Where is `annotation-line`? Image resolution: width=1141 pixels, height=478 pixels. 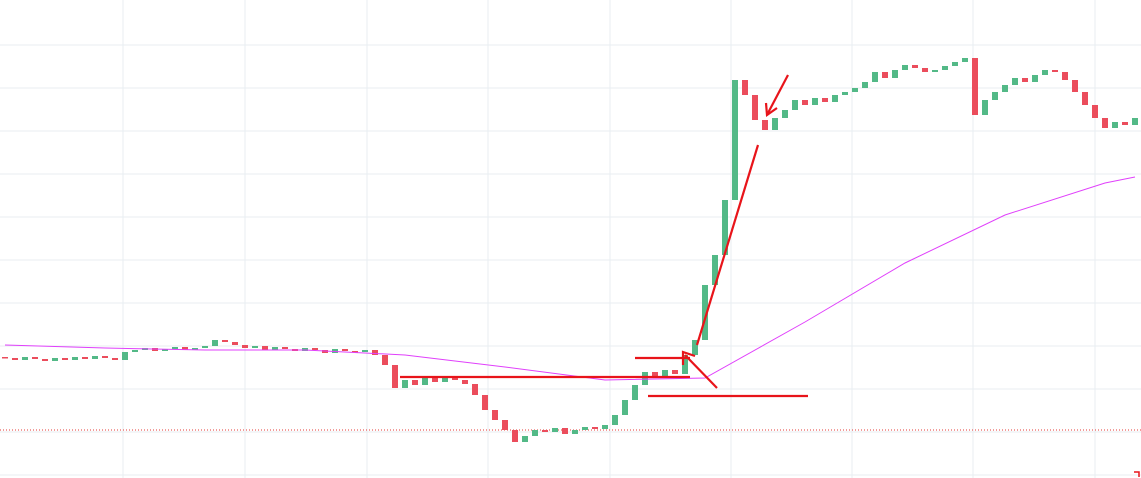 annotation-line is located at coordinates (727, 245).